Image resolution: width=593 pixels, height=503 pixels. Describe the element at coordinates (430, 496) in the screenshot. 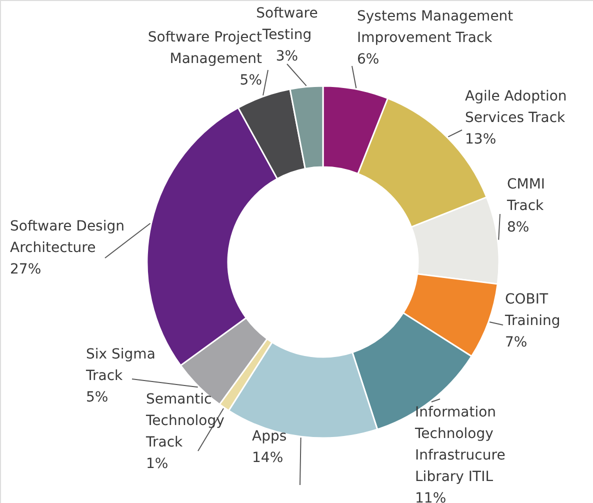

I see `data-label: 11%` at that location.